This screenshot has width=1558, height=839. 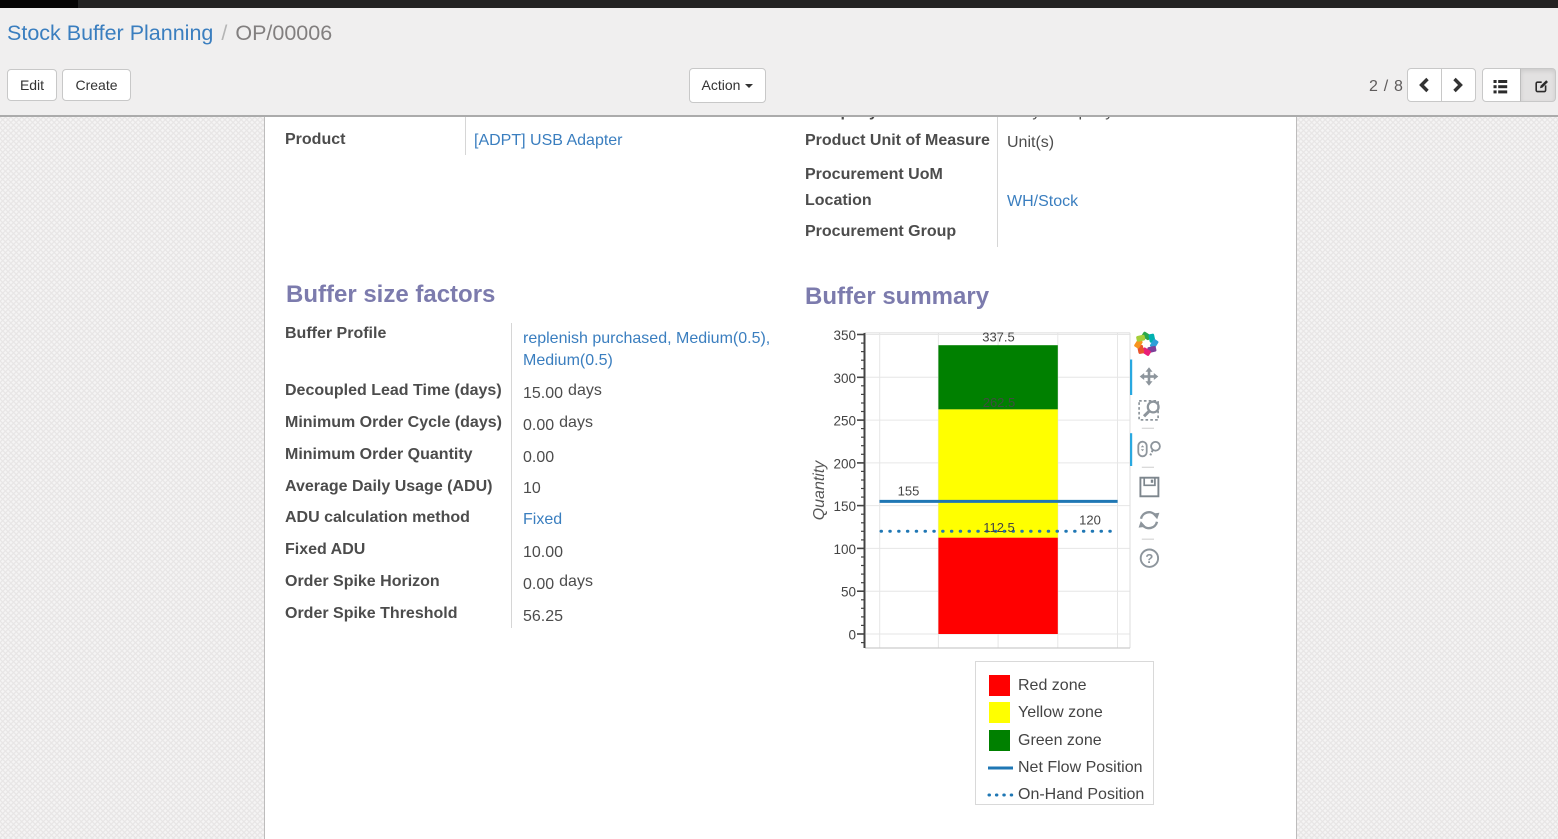 What do you see at coordinates (819, 490) in the screenshot?
I see `svg-text: Quantity` at bounding box center [819, 490].